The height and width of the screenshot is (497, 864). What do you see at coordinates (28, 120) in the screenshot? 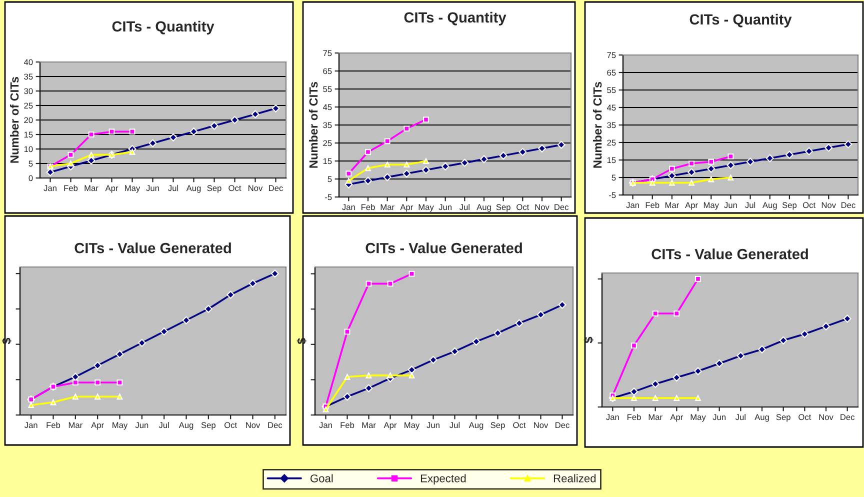
I see `y-tick-label: 20` at bounding box center [28, 120].